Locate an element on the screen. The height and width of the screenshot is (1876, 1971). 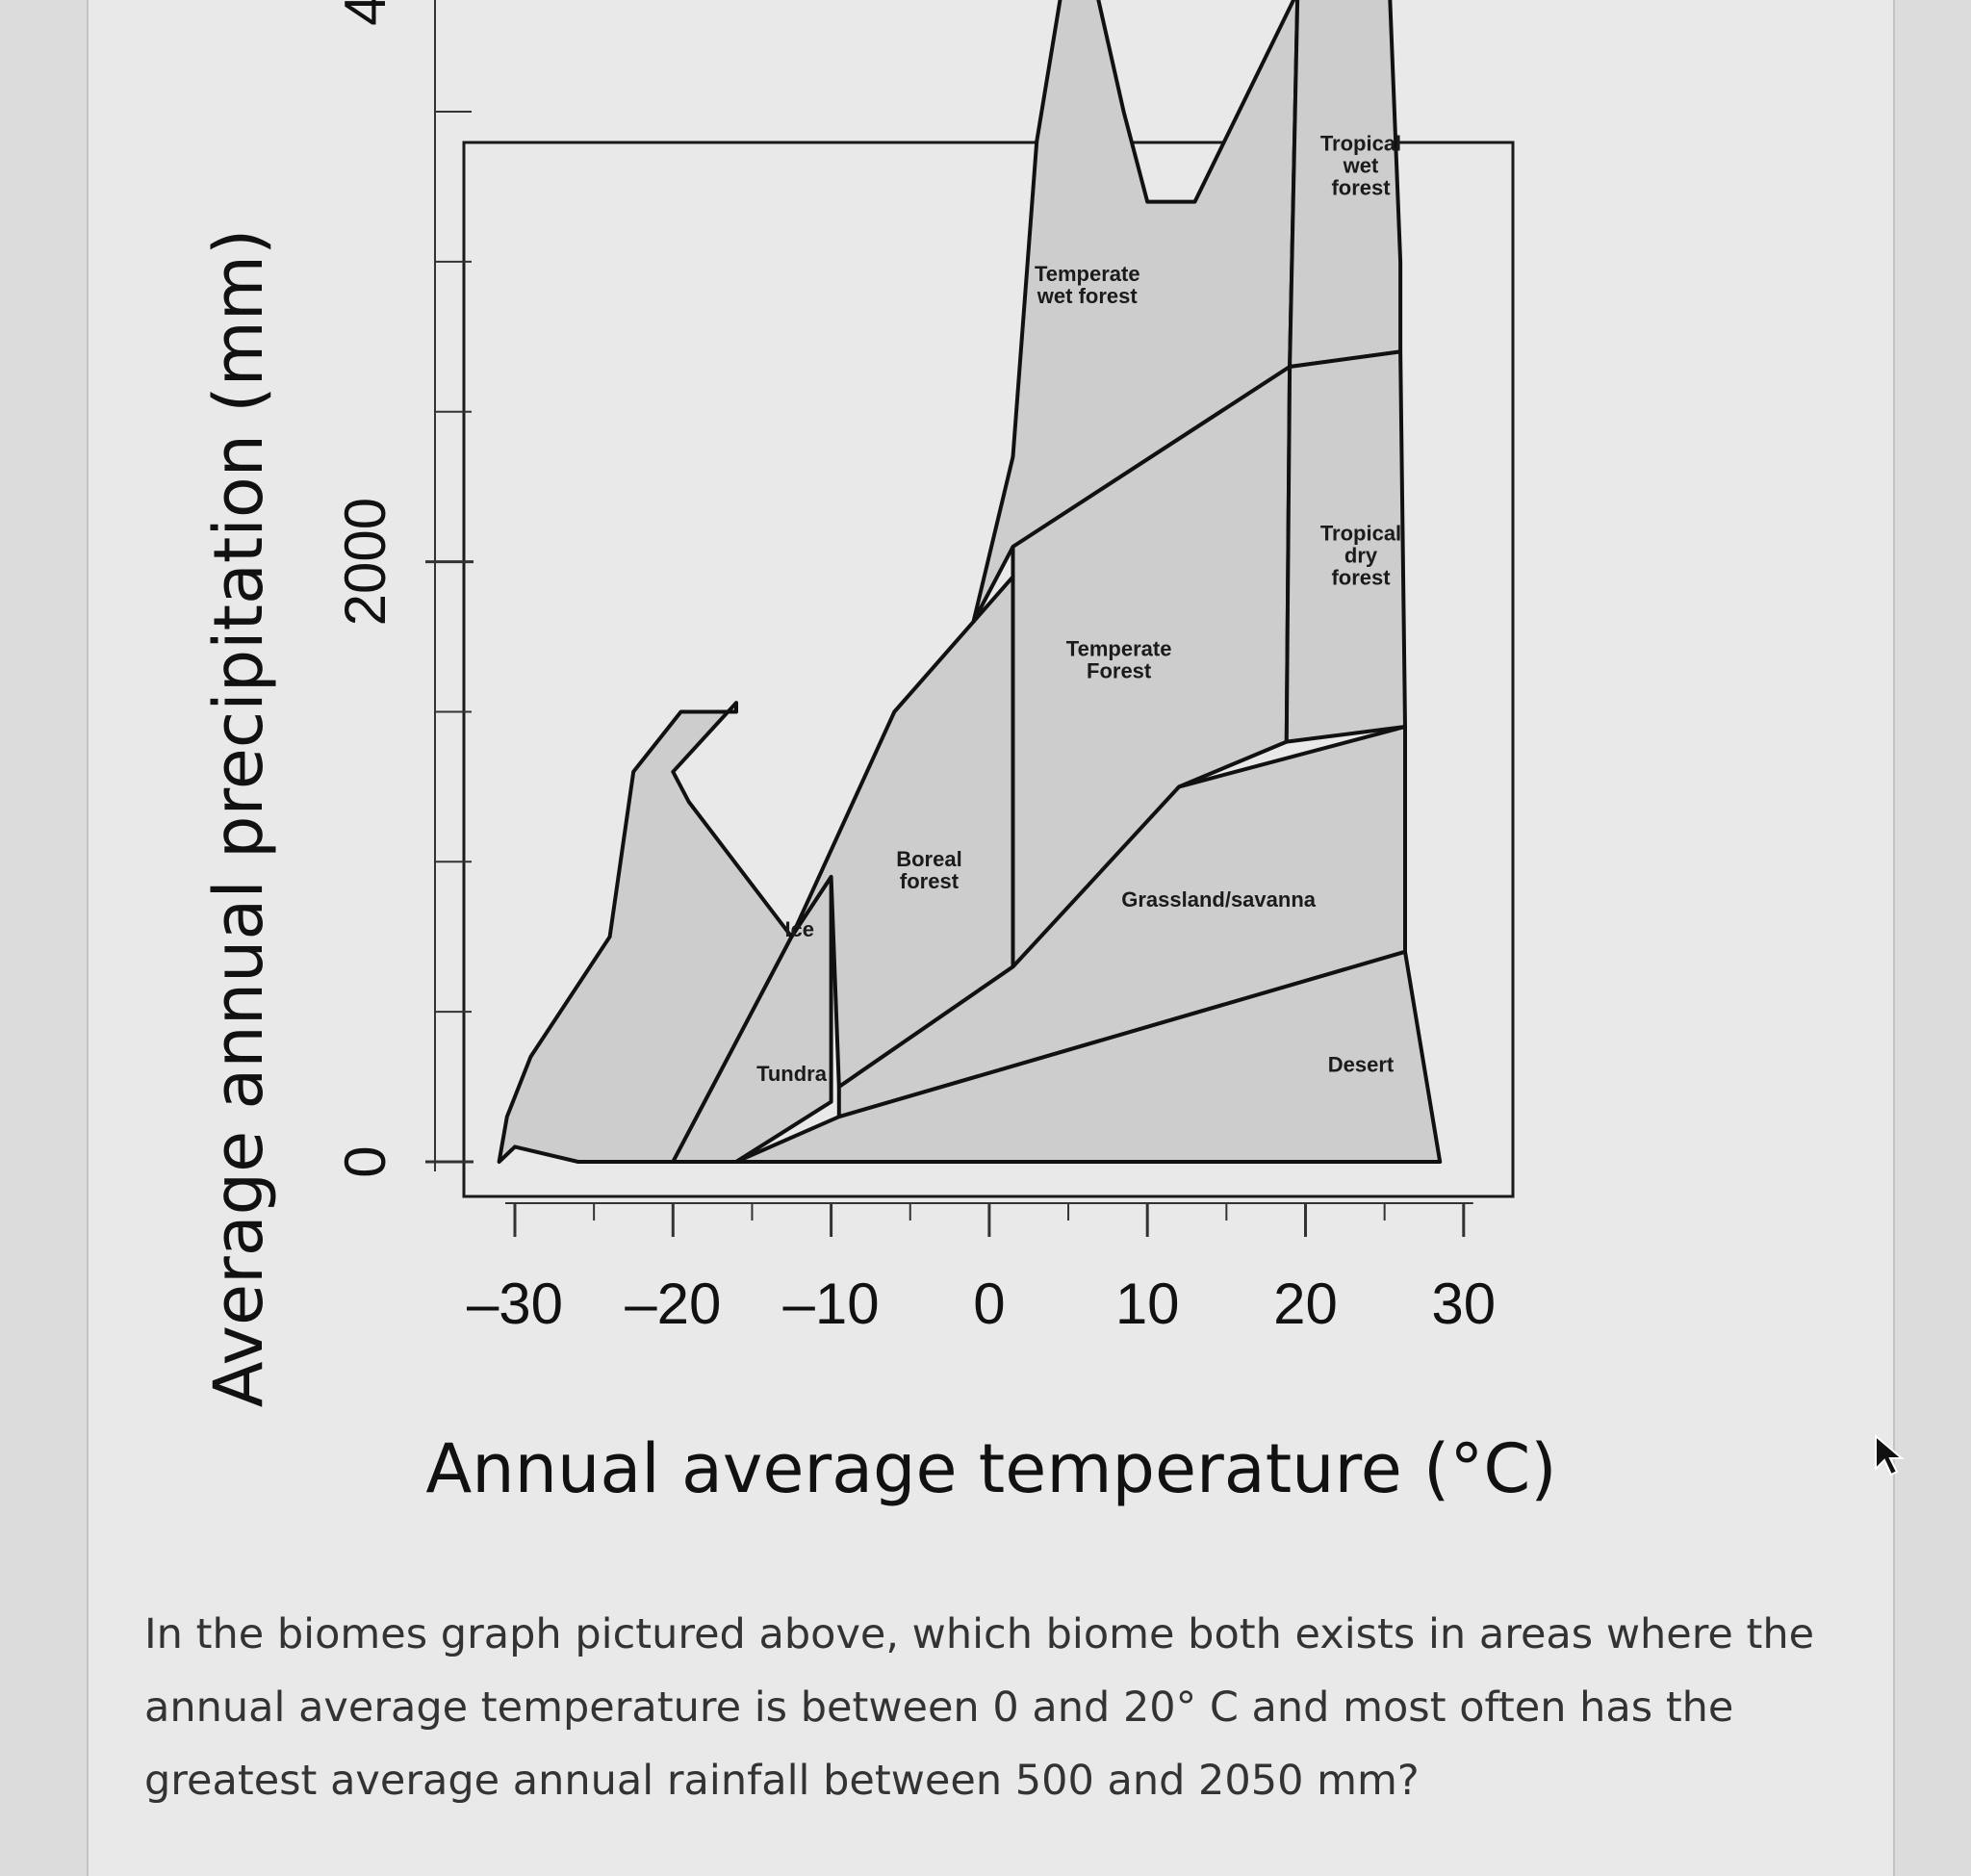
x-tick-label: 0 is located at coordinates (989, 1304).